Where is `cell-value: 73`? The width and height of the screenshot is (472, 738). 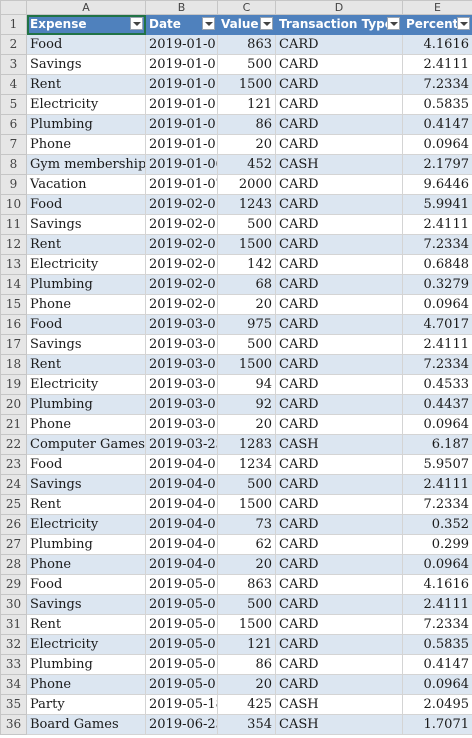 cell-value: 73 is located at coordinates (246, 524).